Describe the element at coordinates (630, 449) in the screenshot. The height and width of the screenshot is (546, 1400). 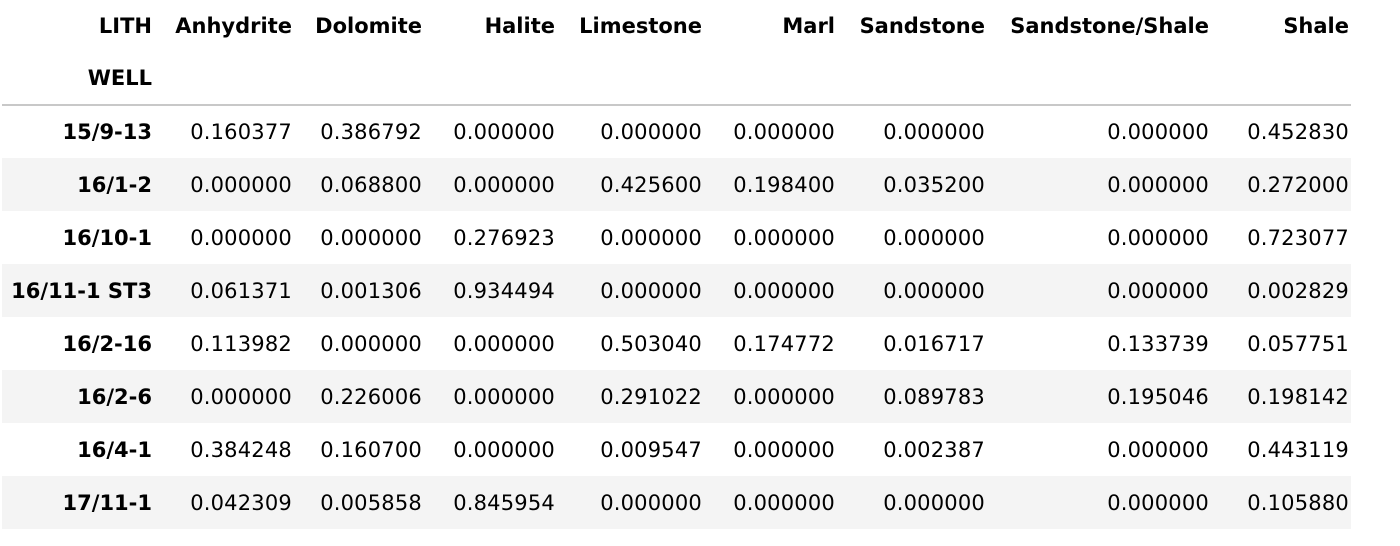
I see `table-cell: 0.009547` at that location.